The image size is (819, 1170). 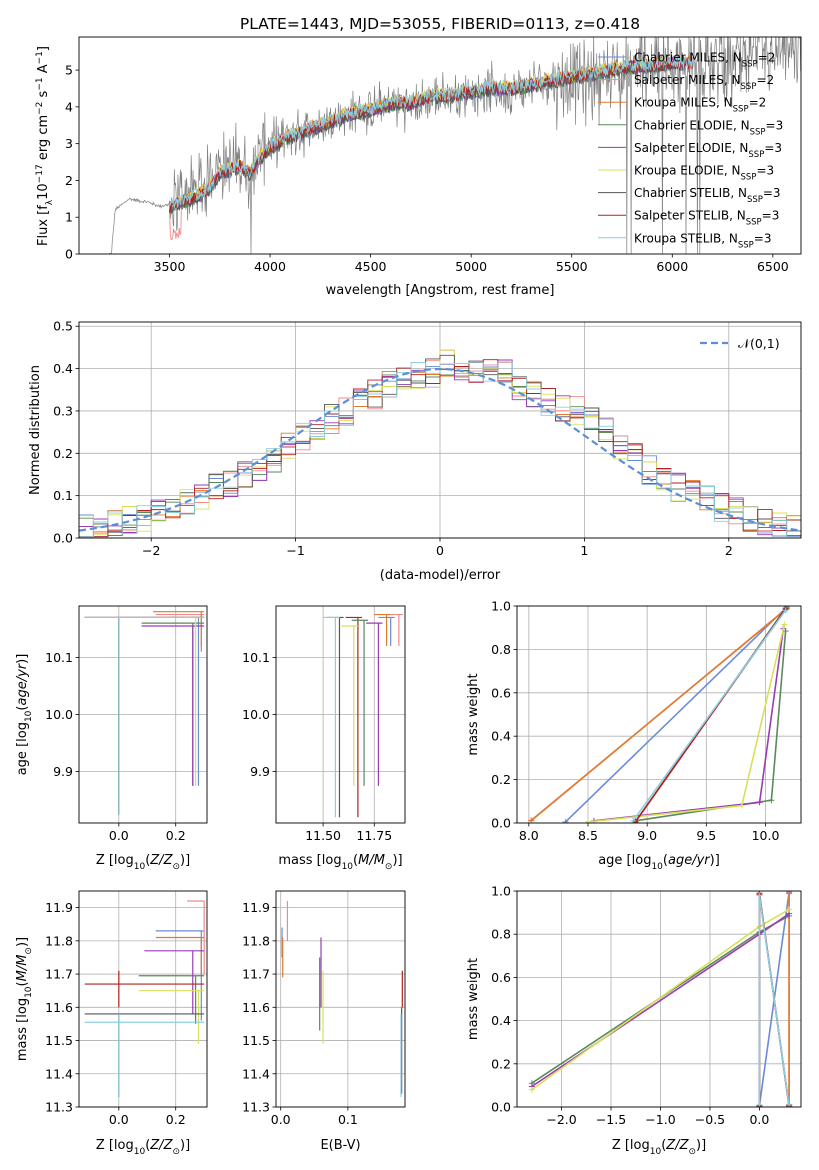 What do you see at coordinates (759, 343) in the screenshot?
I see `legend-label: 𝒩(0,1)` at bounding box center [759, 343].